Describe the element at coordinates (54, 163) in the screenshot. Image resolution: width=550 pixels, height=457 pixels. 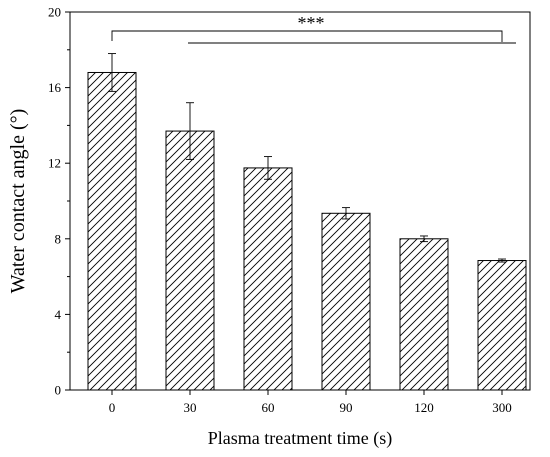
I see `y-tick-label: 12` at that location.